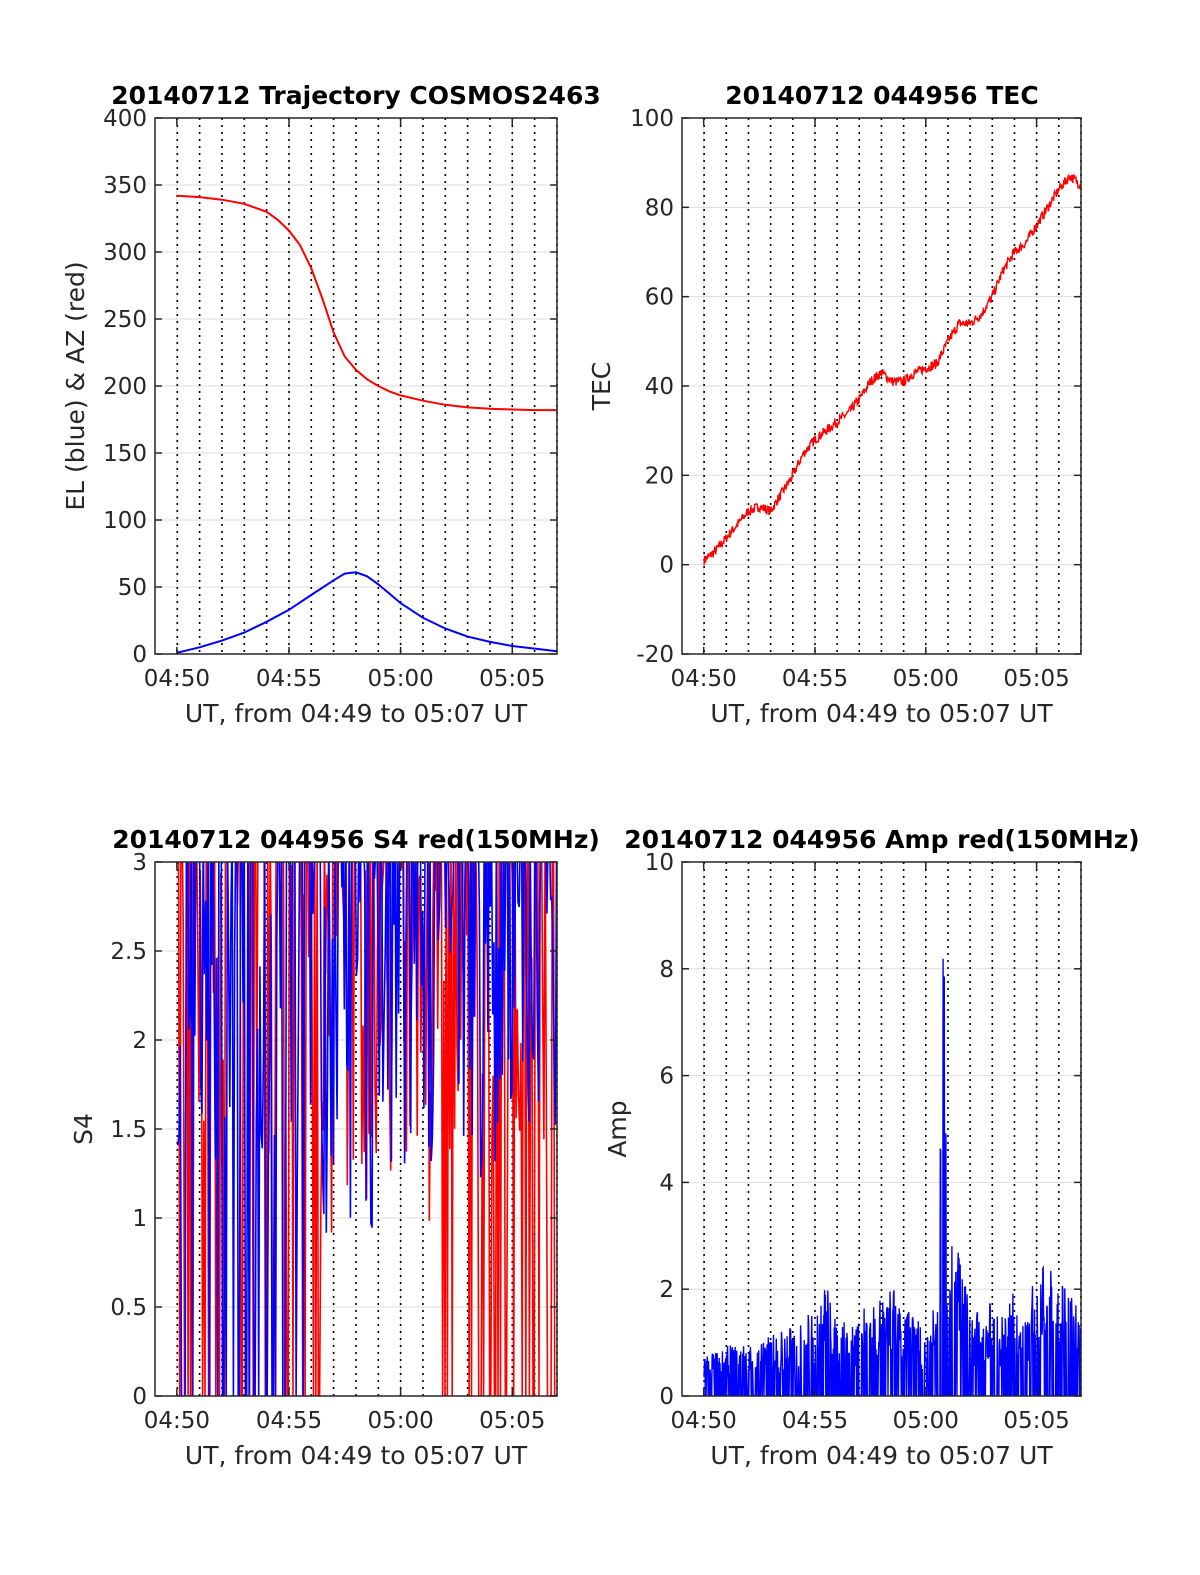 The image size is (1200, 1575). Describe the element at coordinates (125, 320) in the screenshot. I see `y-tick-label: 250` at that location.